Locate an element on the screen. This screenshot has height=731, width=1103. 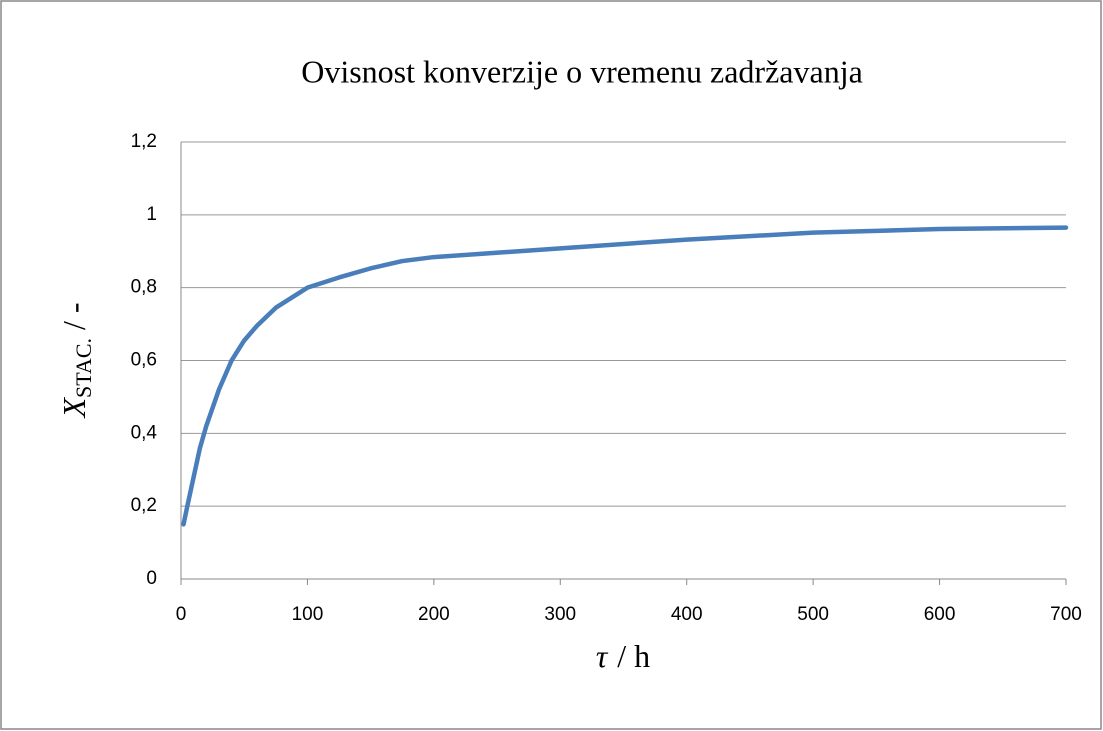
x-tick-label: 400 is located at coordinates (687, 614).